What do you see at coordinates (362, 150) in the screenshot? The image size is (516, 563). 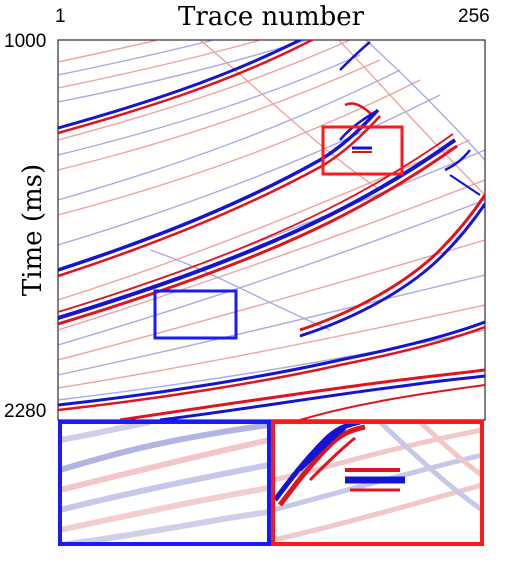 I see `zoom-box-red` at bounding box center [362, 150].